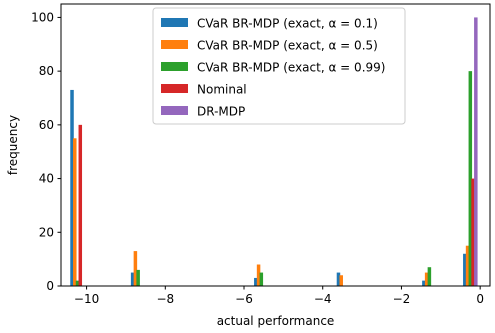 Image resolution: width=495 pixels, height=333 pixels. Describe the element at coordinates (42, 17) in the screenshot. I see `y-tick-label: 100` at that location.